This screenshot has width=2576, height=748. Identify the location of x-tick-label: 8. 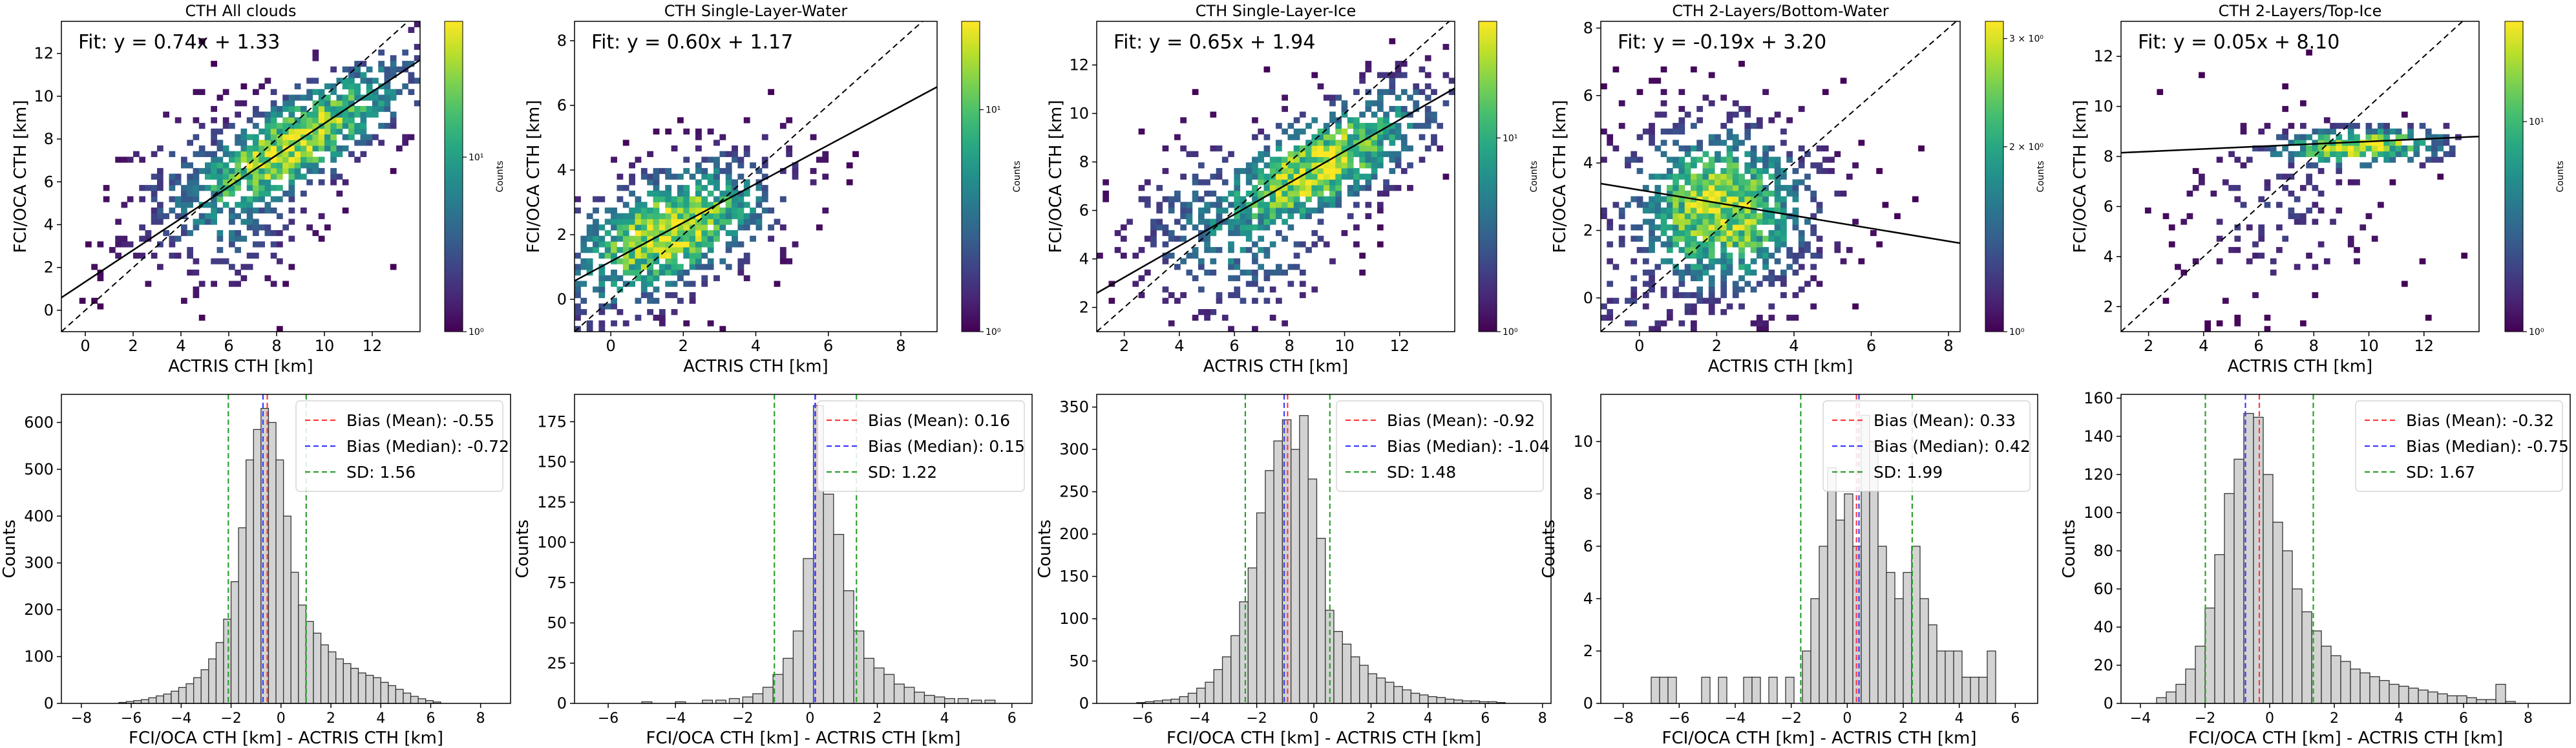
(900, 346).